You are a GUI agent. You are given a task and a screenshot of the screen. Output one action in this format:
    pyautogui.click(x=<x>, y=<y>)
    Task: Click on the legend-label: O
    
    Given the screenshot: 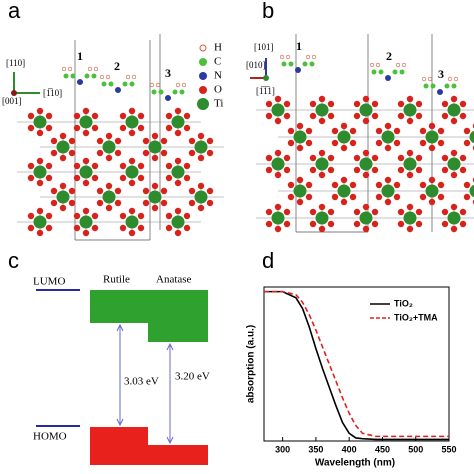 What is the action you would take?
    pyautogui.click(x=218, y=90)
    